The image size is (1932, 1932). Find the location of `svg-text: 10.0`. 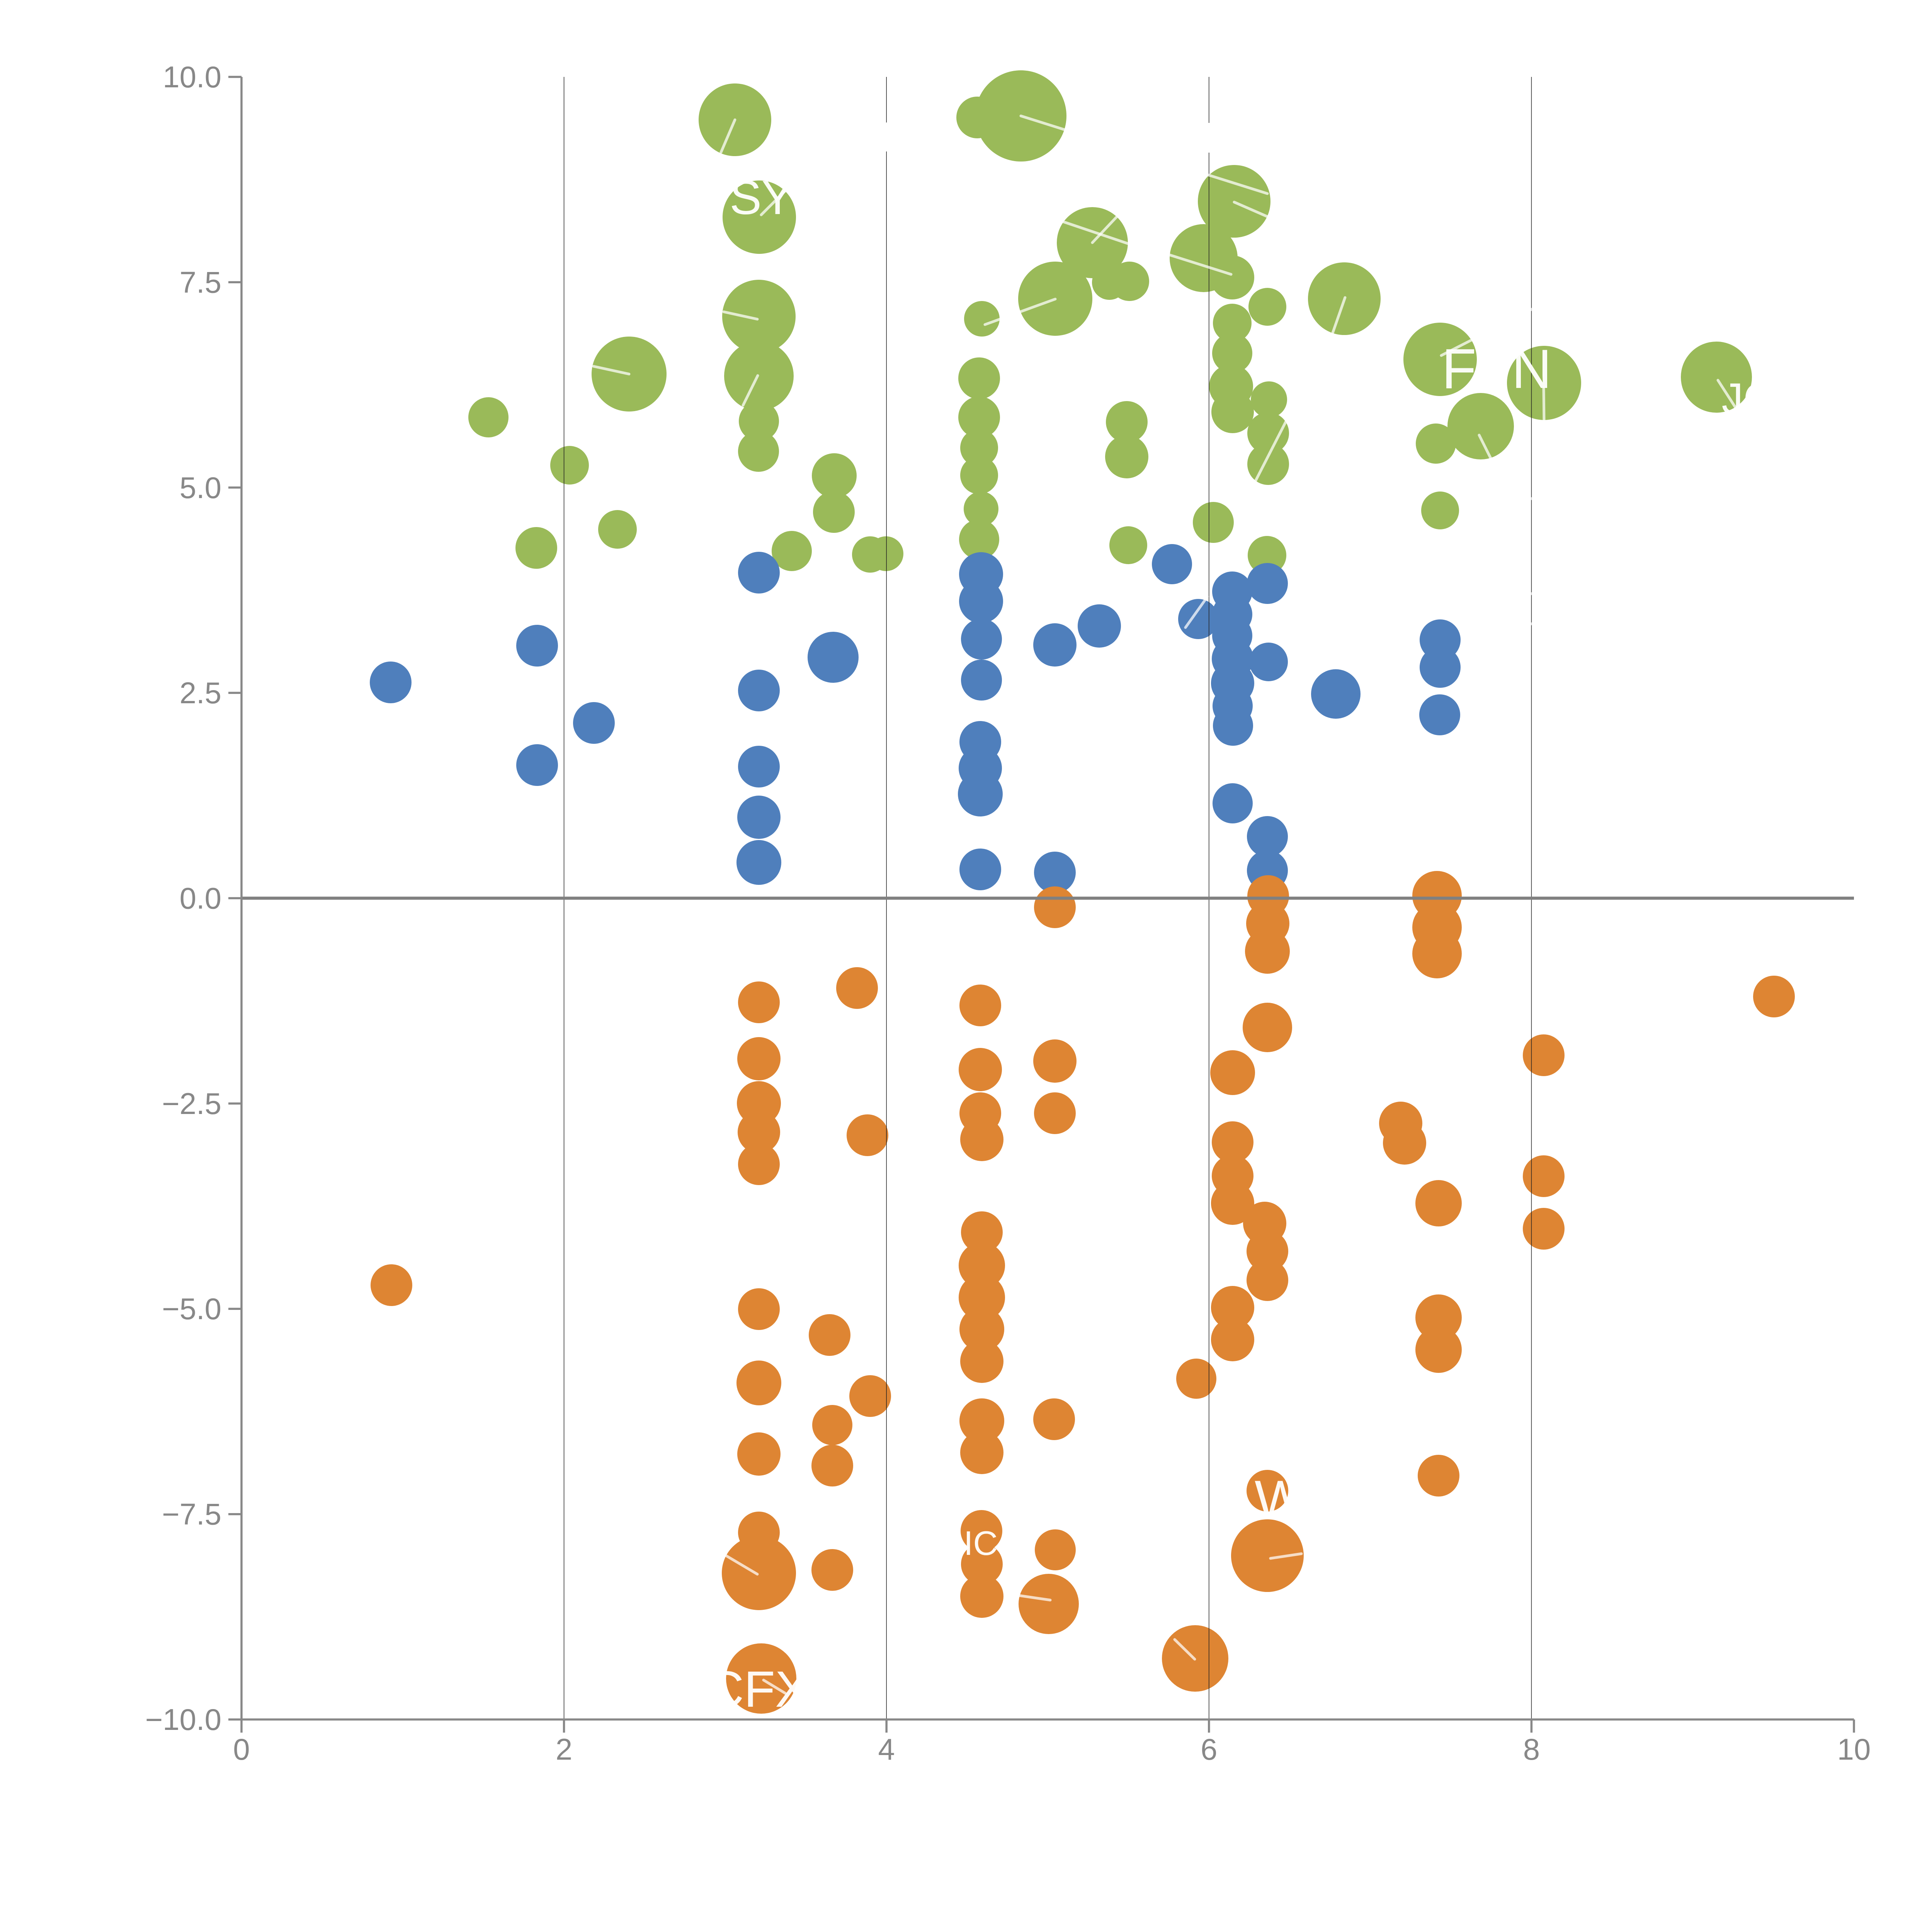

svg-text: 10.0 is located at coordinates (192, 77).